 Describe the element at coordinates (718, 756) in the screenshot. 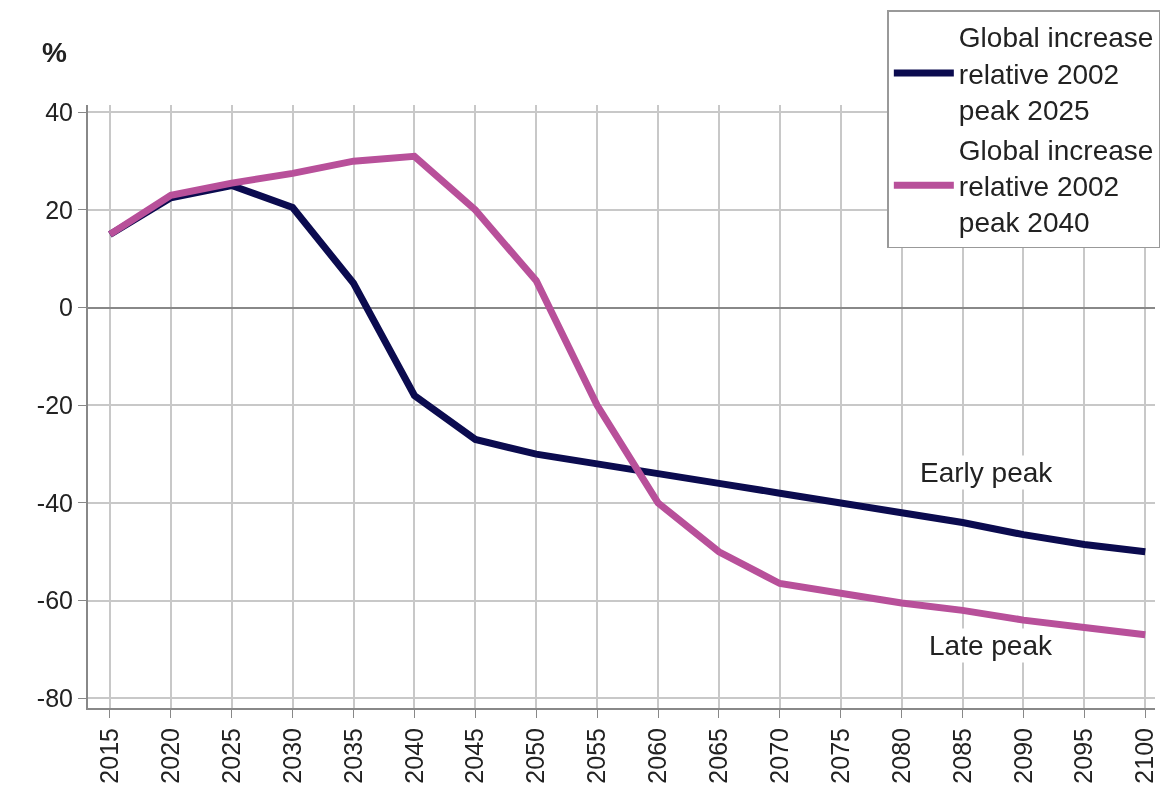

I see `x-tick-label: 2065` at that location.